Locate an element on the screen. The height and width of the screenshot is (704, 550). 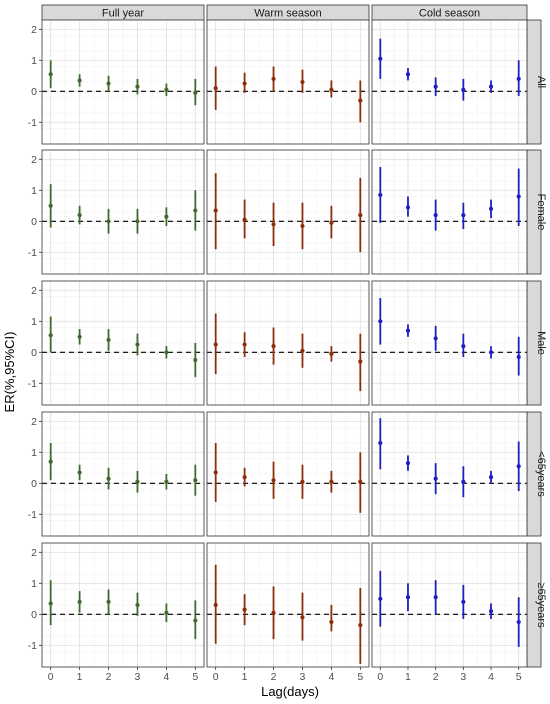
x-tick-label: 2 is located at coordinates (274, 677).